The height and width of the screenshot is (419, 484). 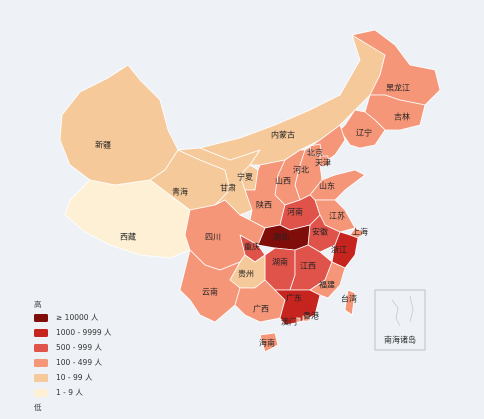 I want to click on region-label: 海南, so click(x=267, y=343).